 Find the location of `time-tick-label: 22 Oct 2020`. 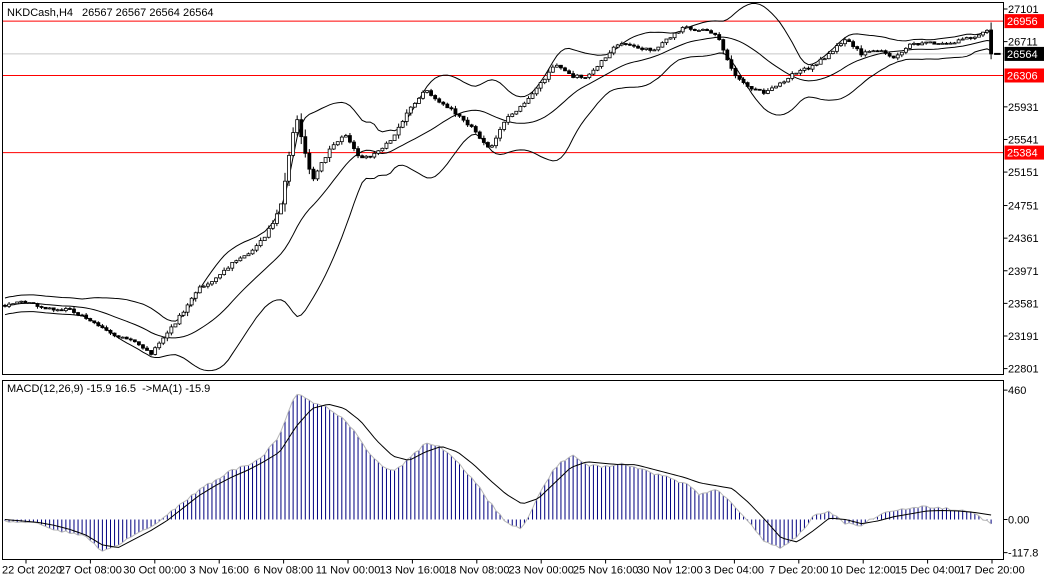

time-tick-label: 22 Oct 2020 is located at coordinates (32, 571).